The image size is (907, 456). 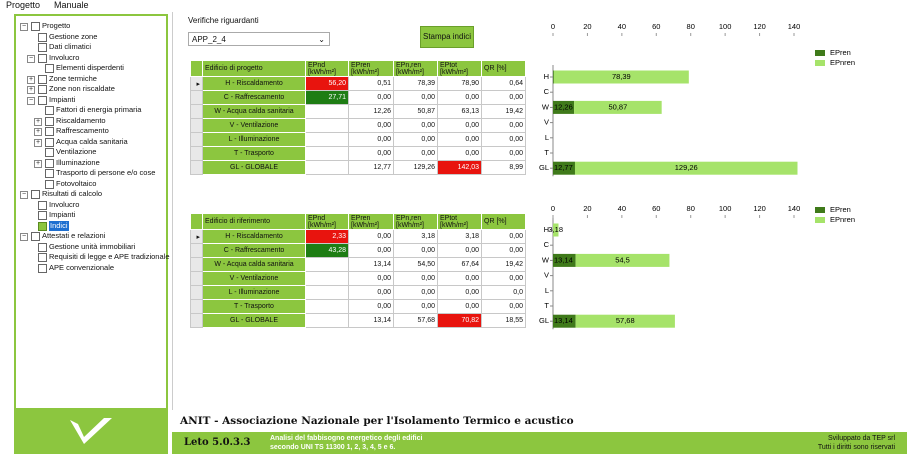 What do you see at coordinates (459, 221) in the screenshot?
I see `header-cell: EPtot [kWh/m²]` at bounding box center [459, 221].